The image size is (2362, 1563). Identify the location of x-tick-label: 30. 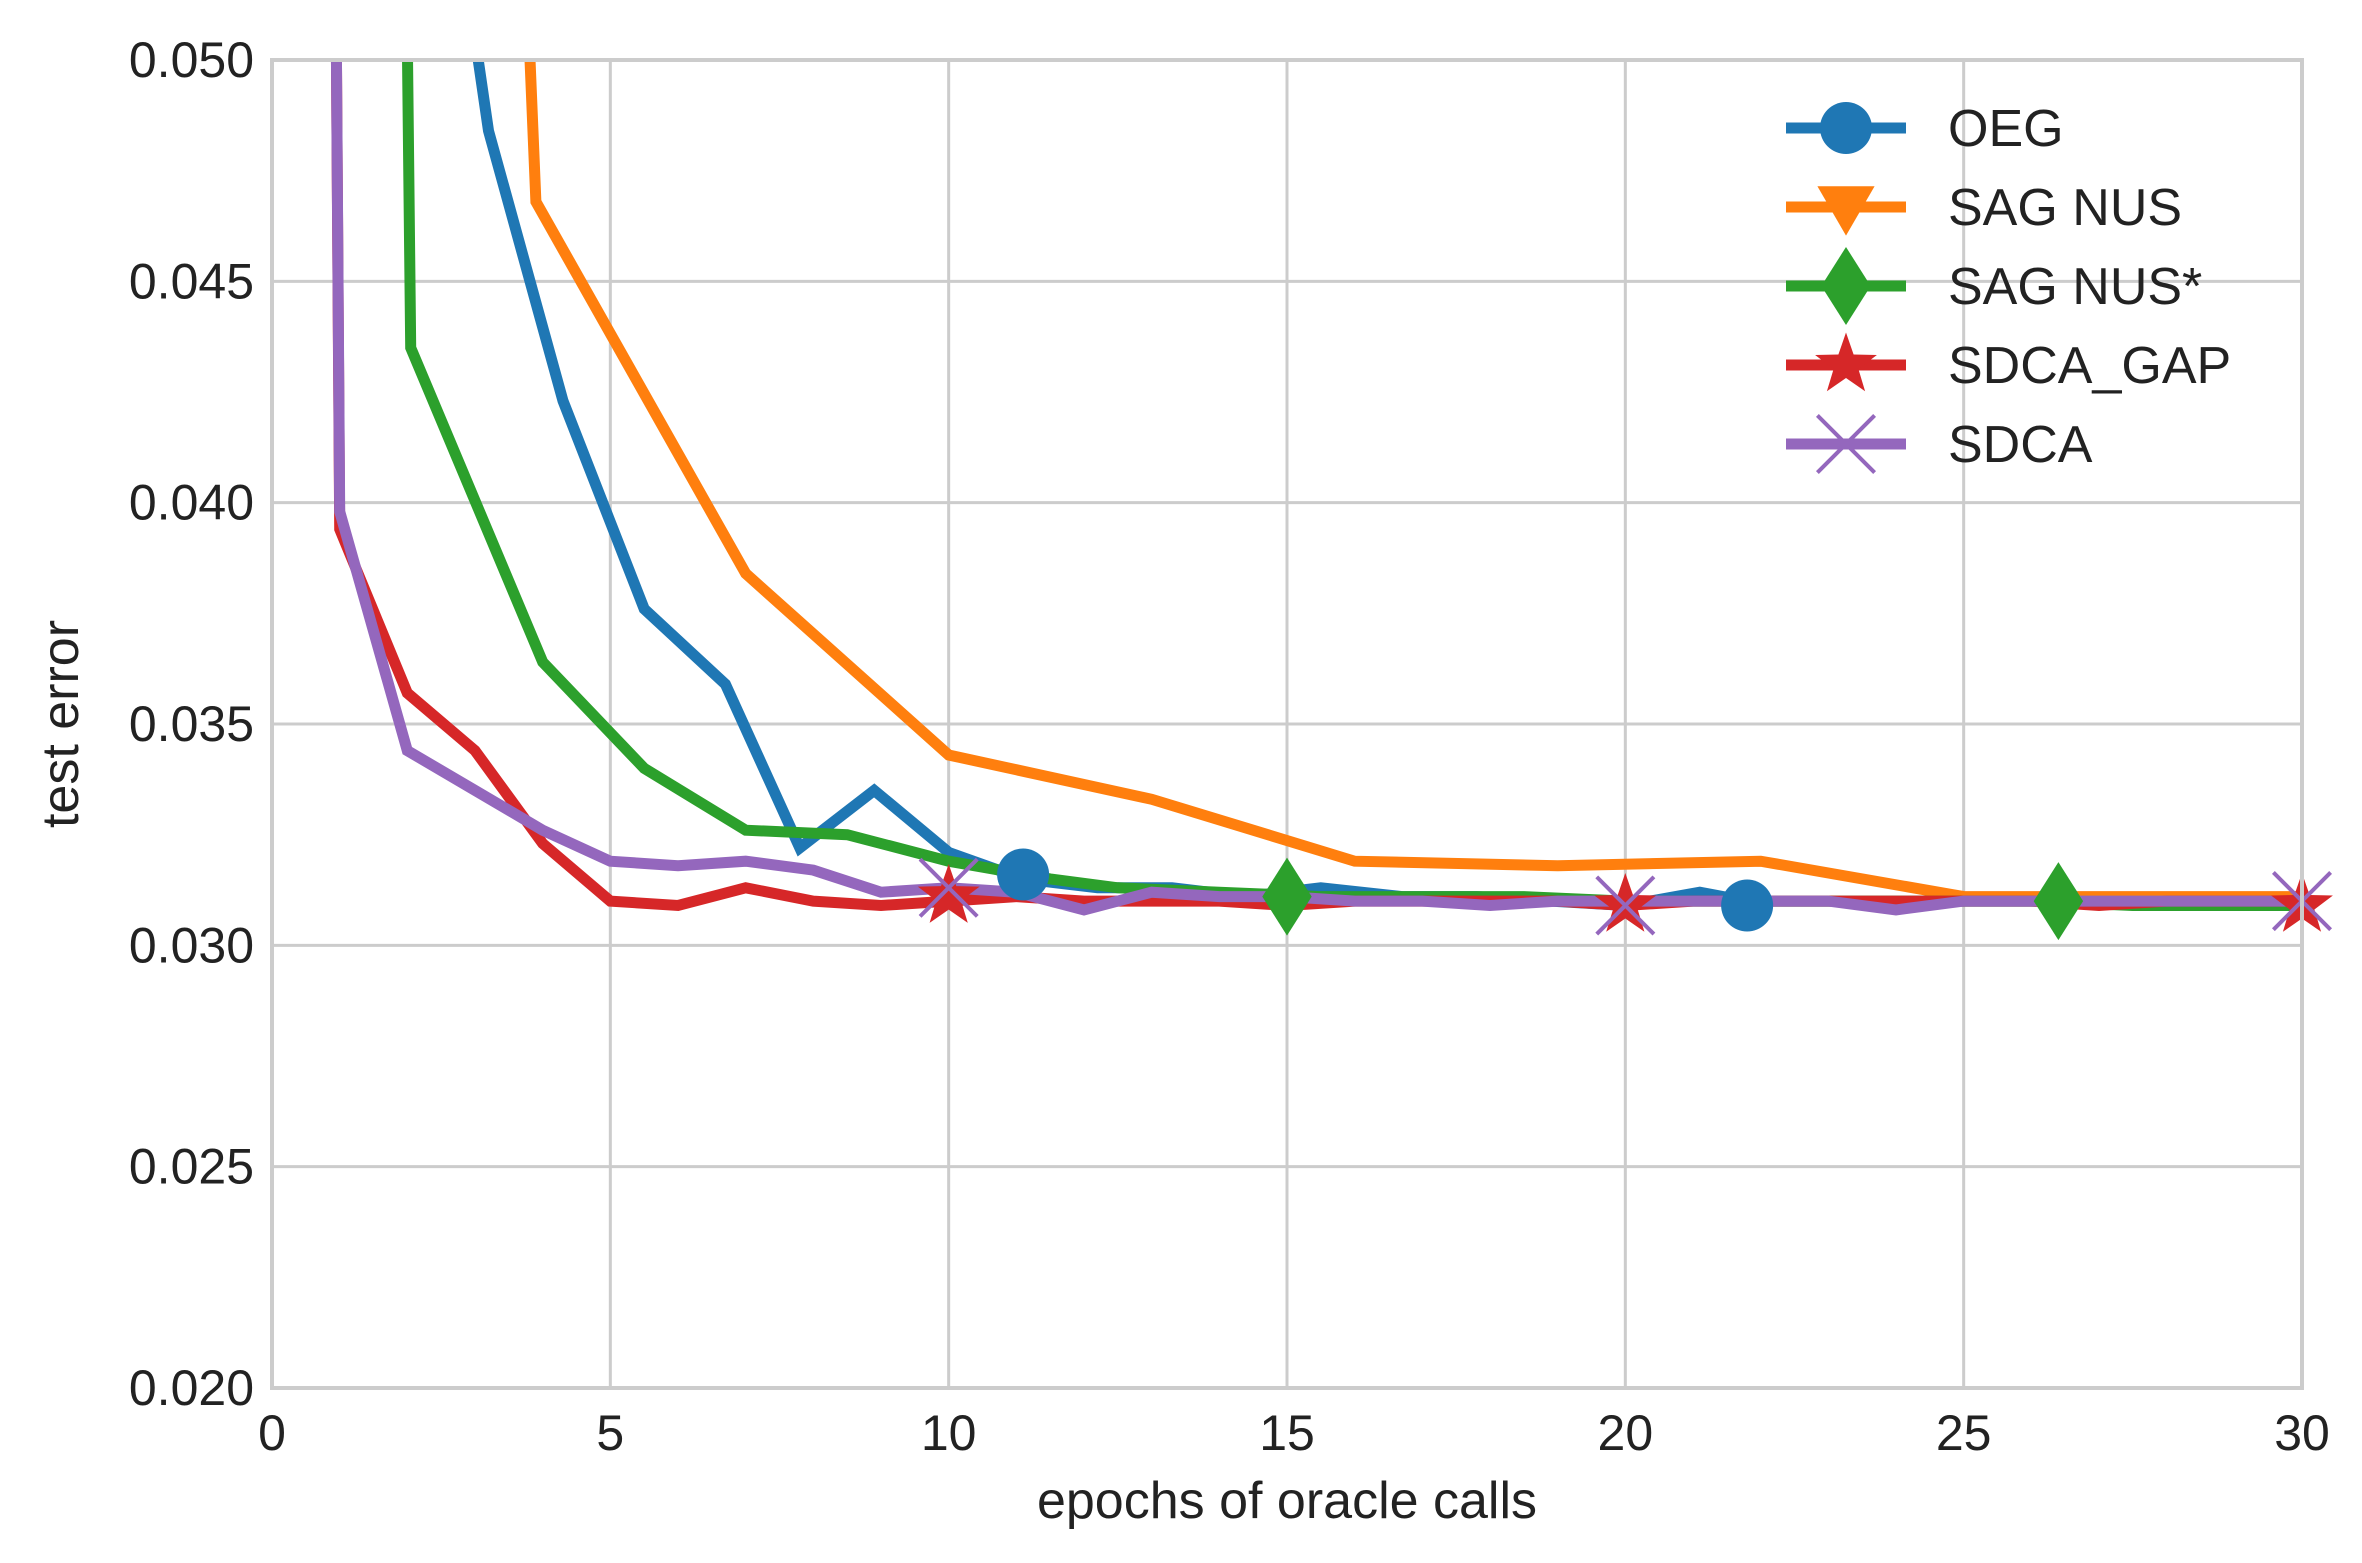
(2302, 1433).